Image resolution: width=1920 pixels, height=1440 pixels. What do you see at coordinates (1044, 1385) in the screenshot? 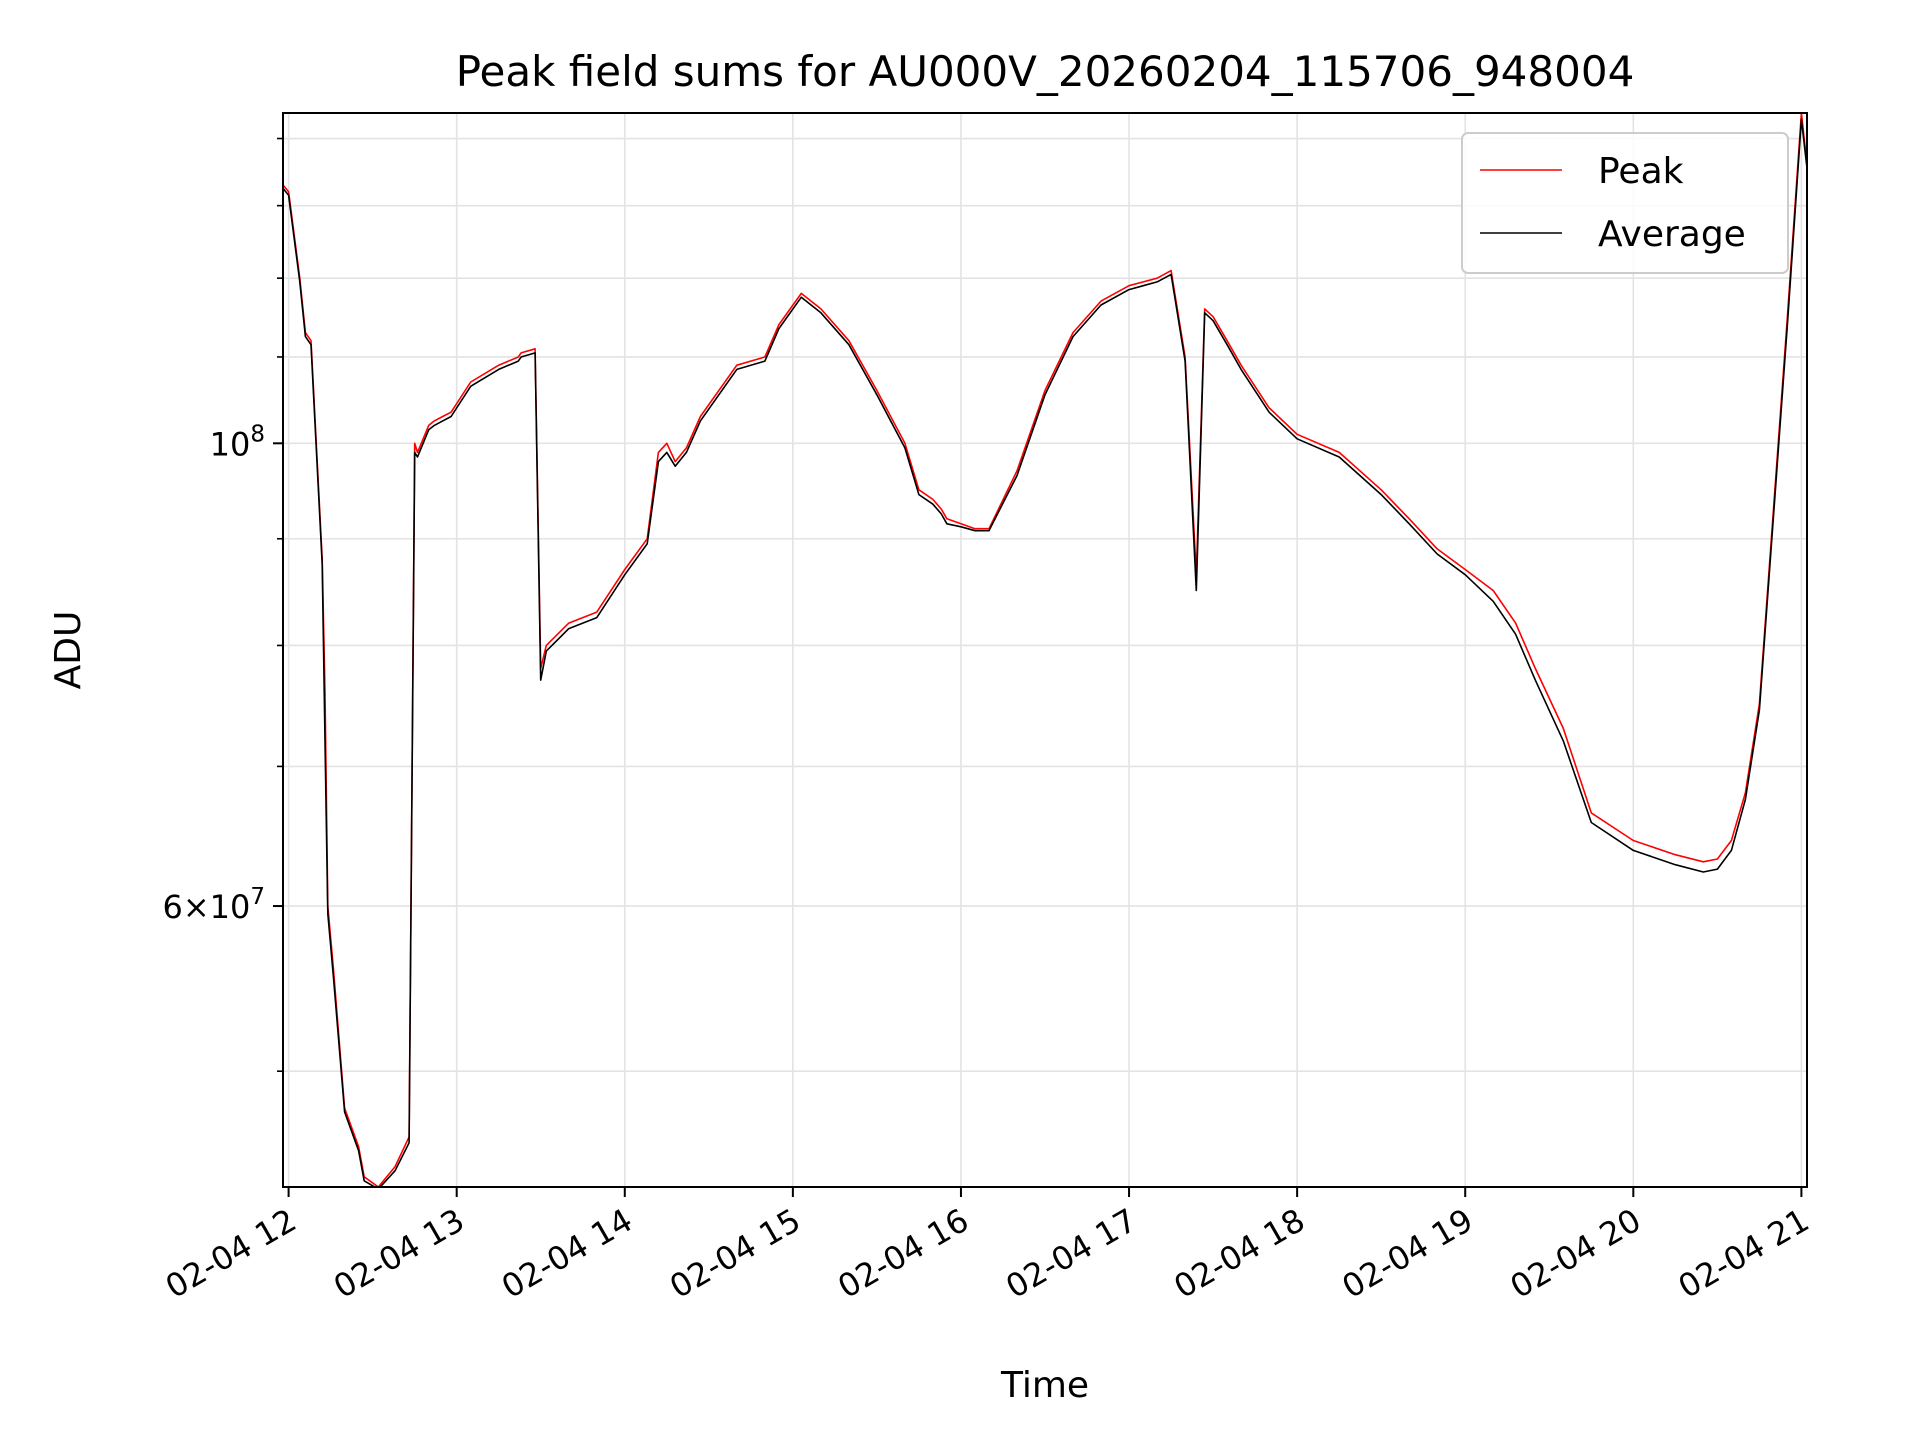
I see `x-axis-label: Time` at bounding box center [1044, 1385].